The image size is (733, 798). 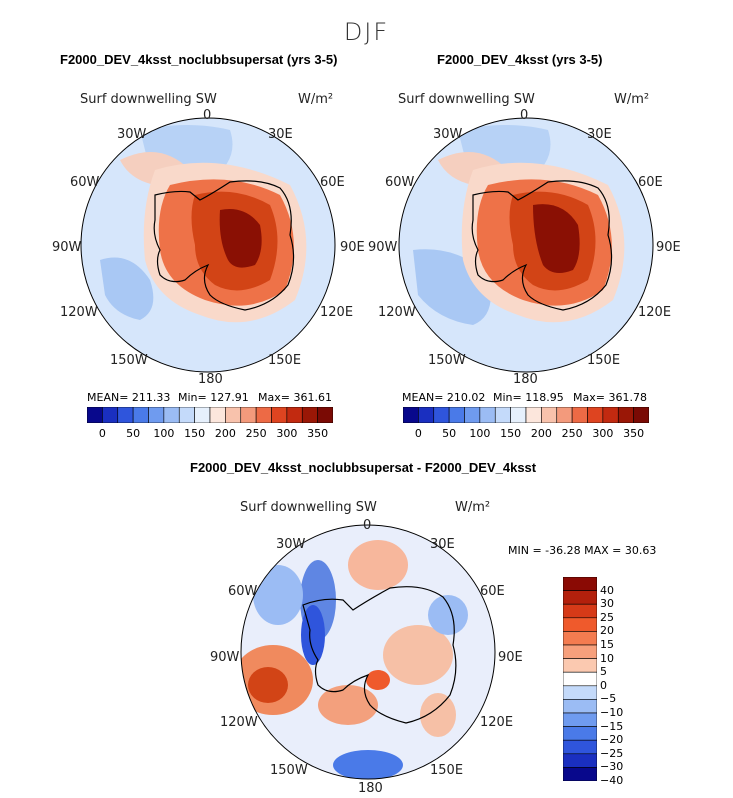 I want to click on panel3-lon-label: 60E, so click(x=492, y=591).